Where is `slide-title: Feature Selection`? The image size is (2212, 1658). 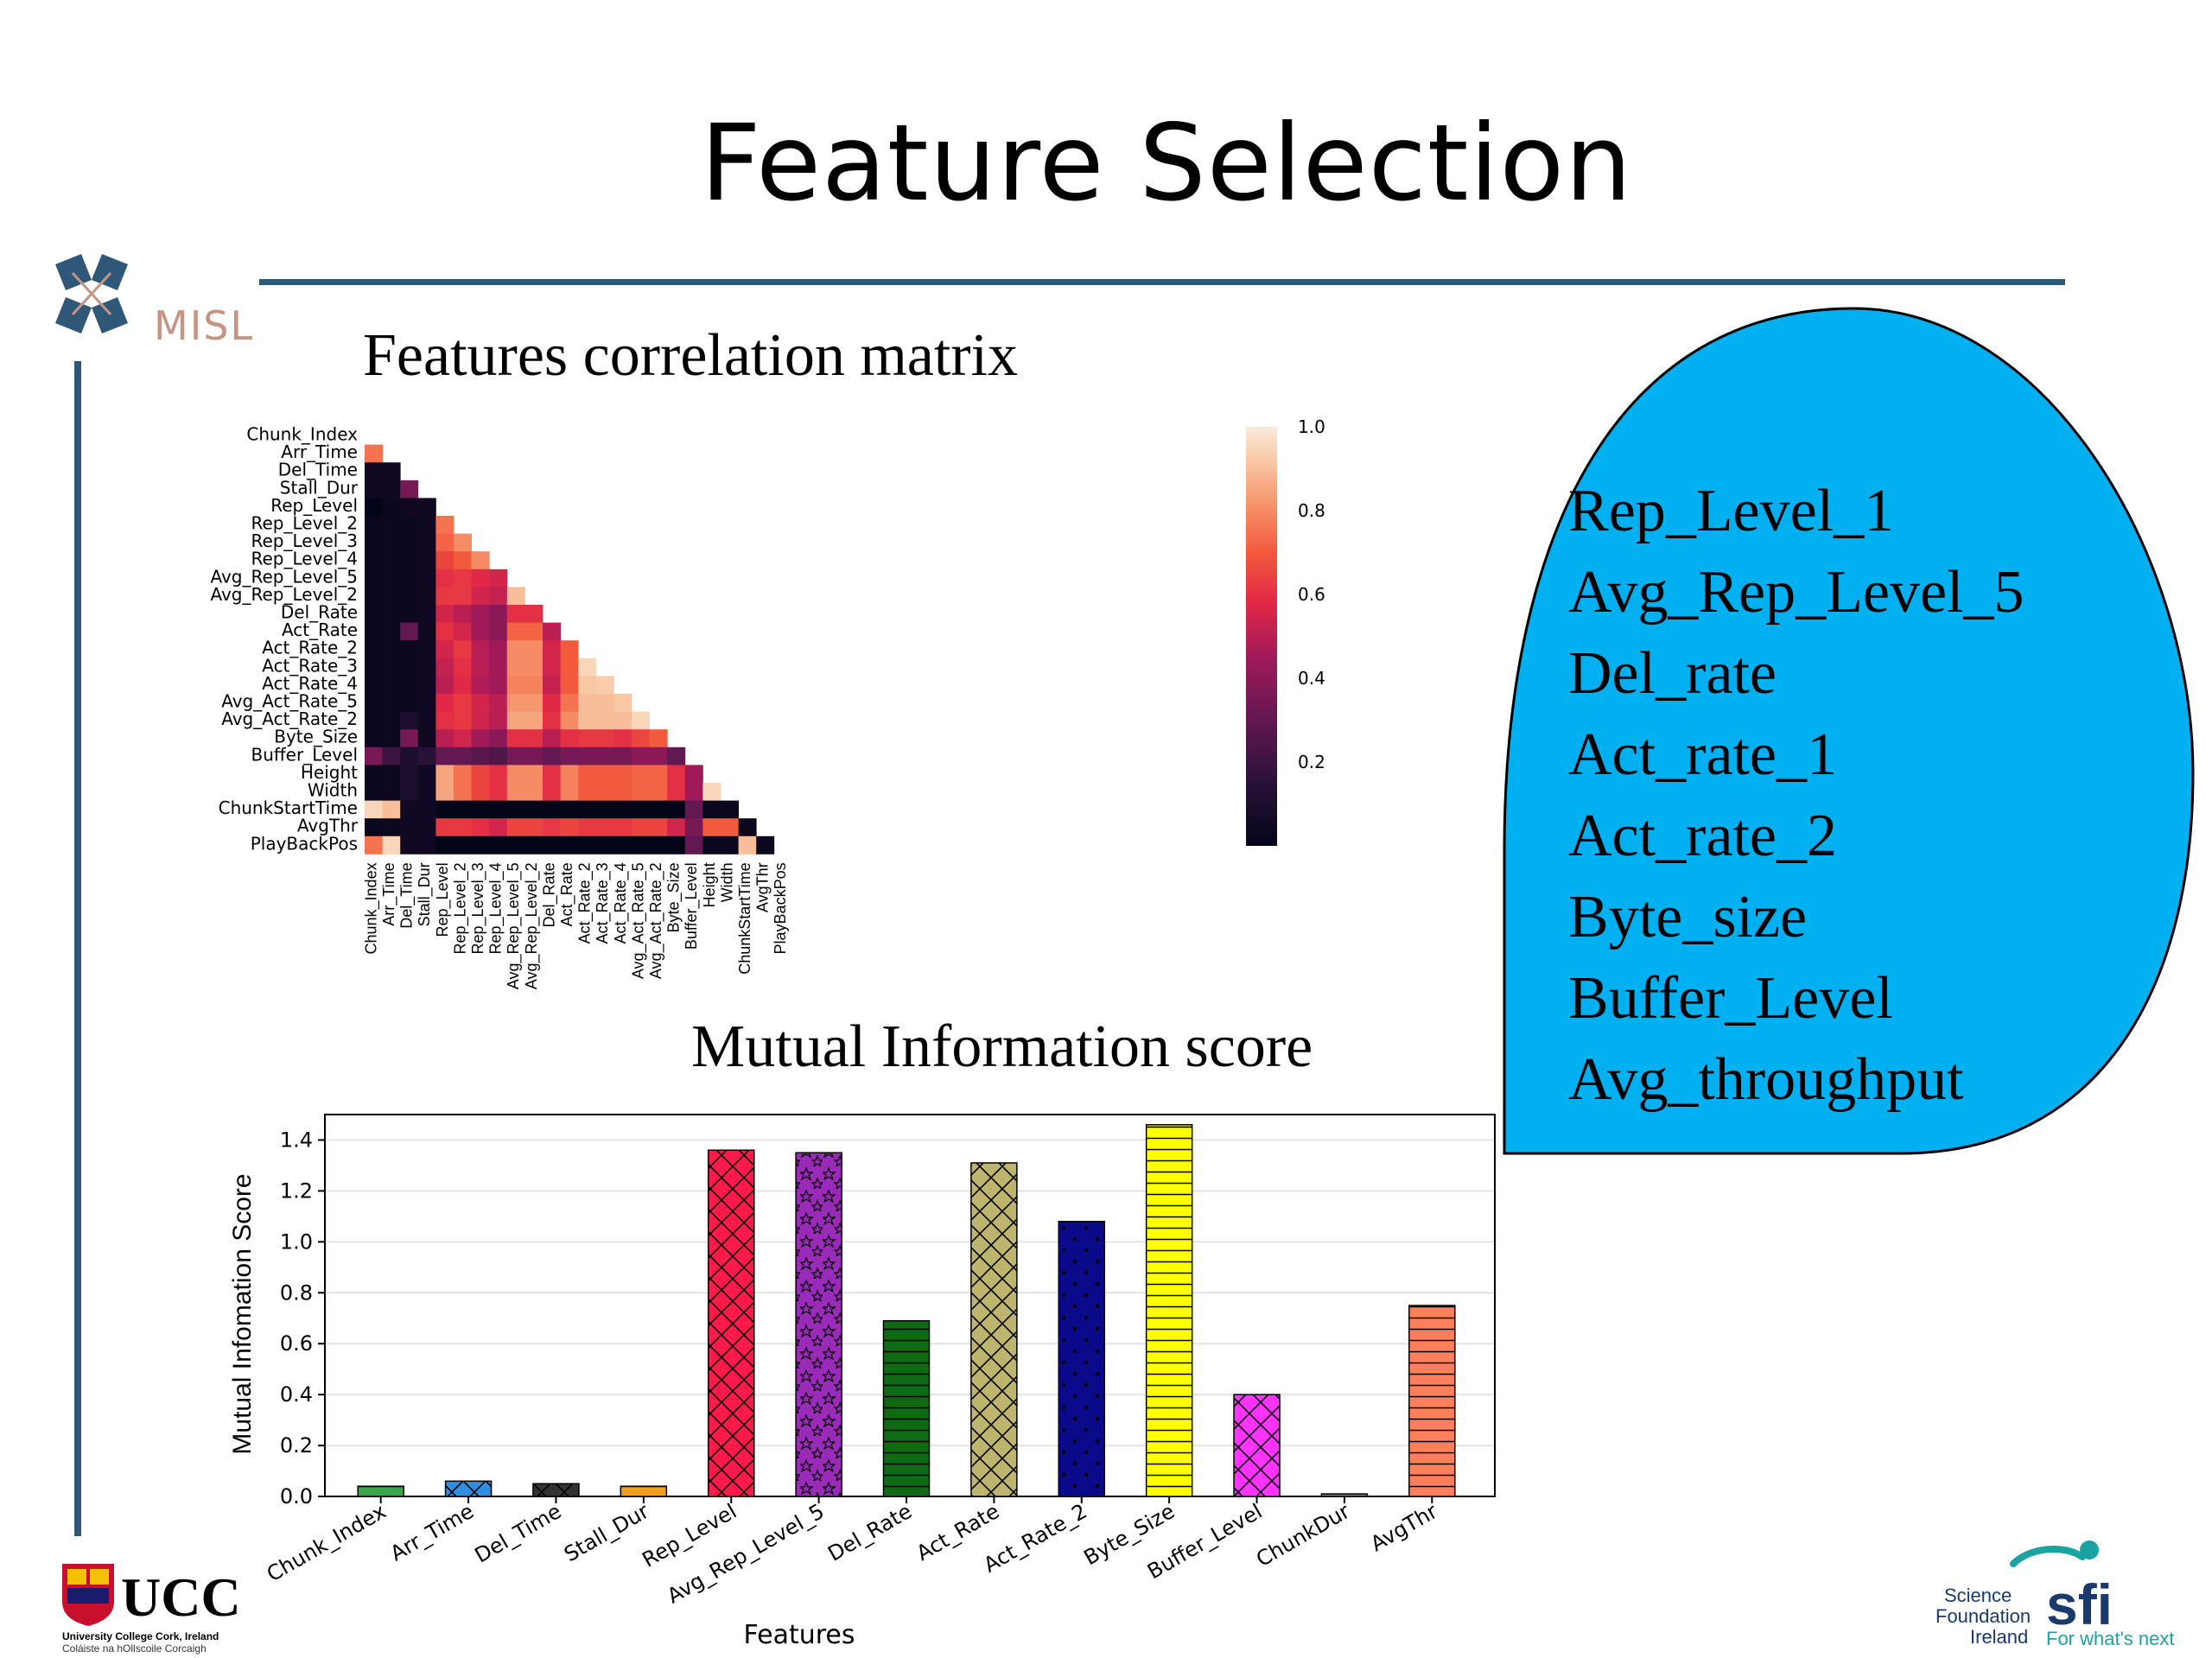
slide-title: Feature Selection is located at coordinates (1166, 163).